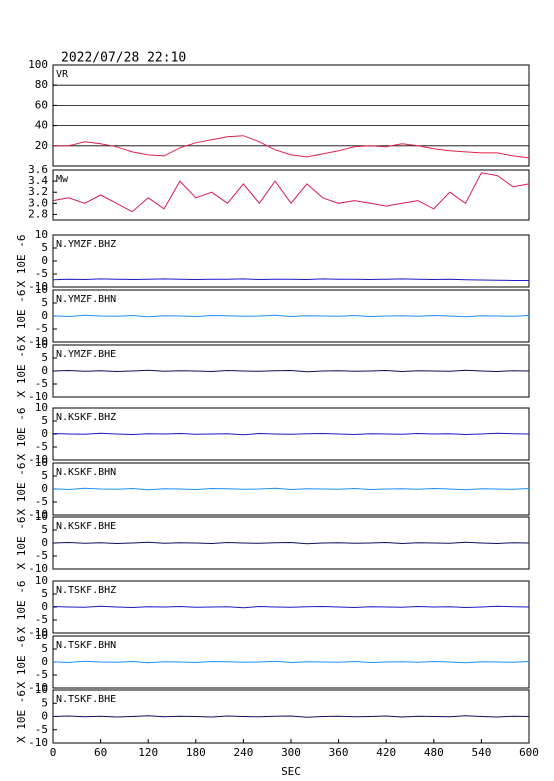 The height and width of the screenshot is (781, 554). Describe the element at coordinates (38, 180) in the screenshot. I see `y-tick-label: 3.4` at that location.